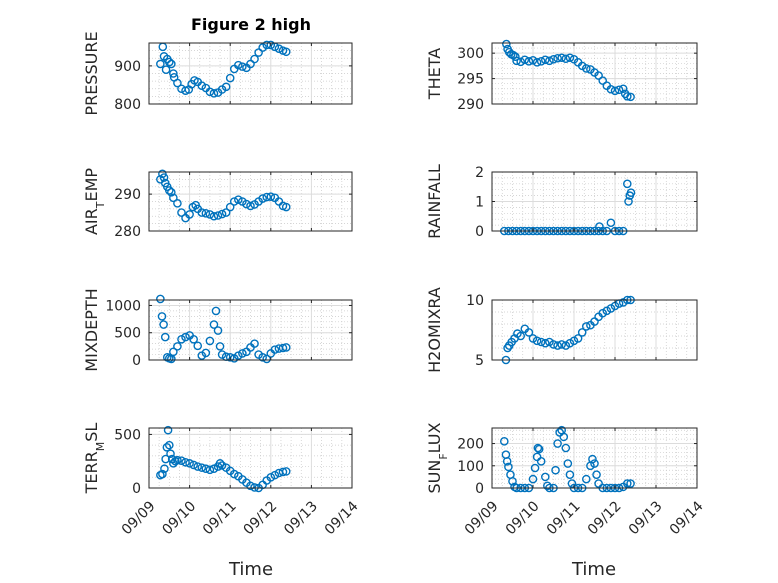  What do you see at coordinates (251, 24) in the screenshot?
I see `figure-title: Figure 2 high` at bounding box center [251, 24].